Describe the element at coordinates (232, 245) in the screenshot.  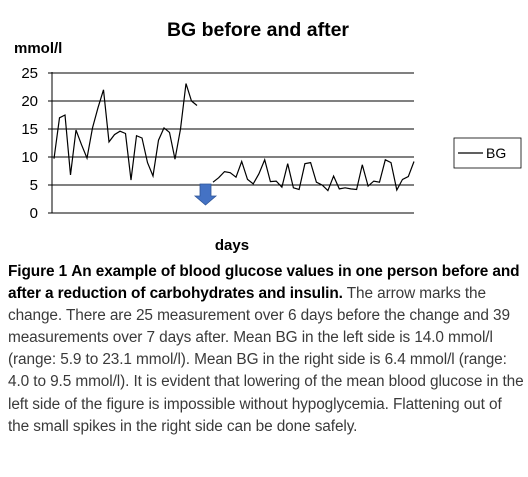
I see `x-axis-label: days` at that location.